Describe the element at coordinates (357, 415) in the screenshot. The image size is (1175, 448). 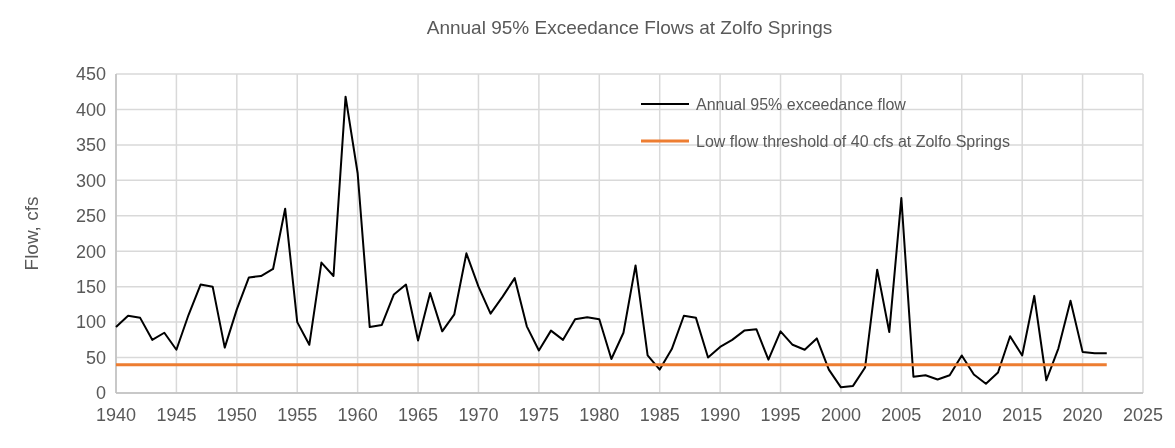
I see `x-tick-label: 1960` at that location.